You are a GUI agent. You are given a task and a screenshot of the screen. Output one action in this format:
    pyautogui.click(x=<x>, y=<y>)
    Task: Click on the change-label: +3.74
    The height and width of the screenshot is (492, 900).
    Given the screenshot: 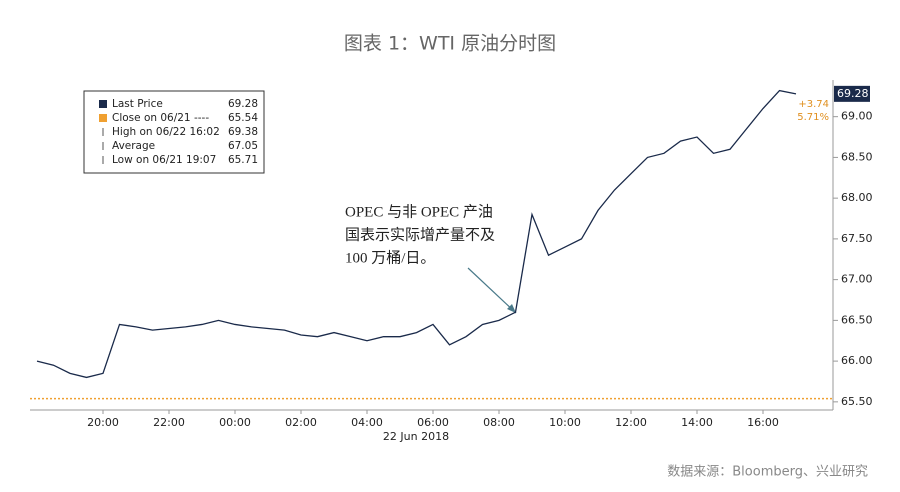 What is the action you would take?
    pyautogui.click(x=813, y=104)
    